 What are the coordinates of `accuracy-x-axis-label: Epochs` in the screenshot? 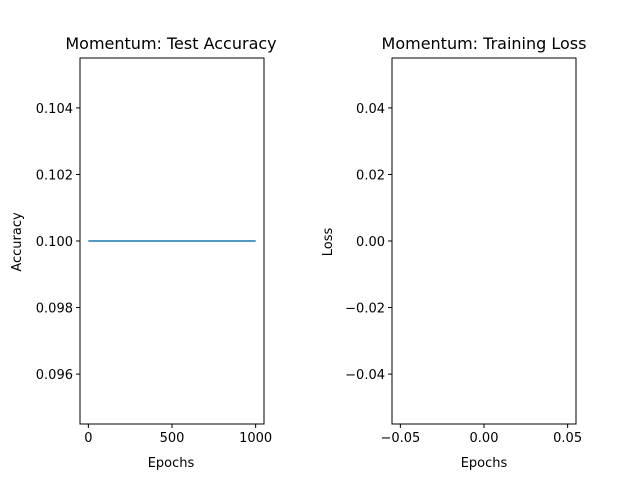 It's located at (171, 463).